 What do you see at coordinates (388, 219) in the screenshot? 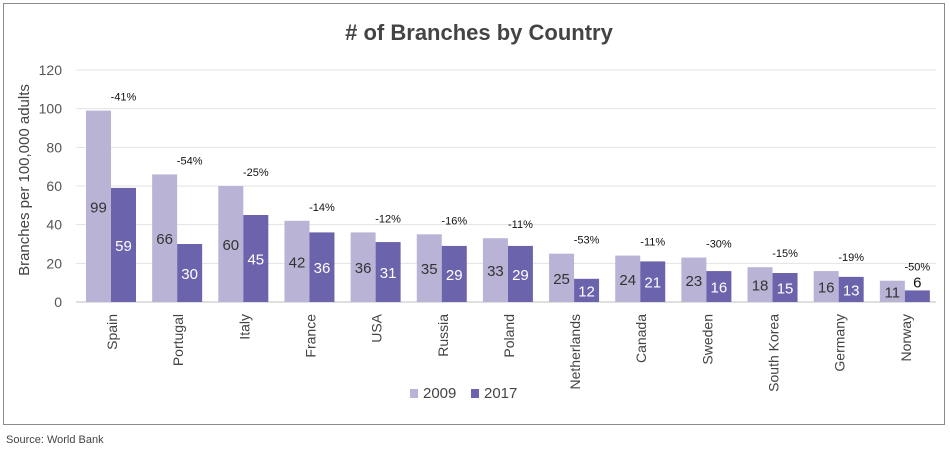
I see `change-annotation: -12%` at bounding box center [388, 219].